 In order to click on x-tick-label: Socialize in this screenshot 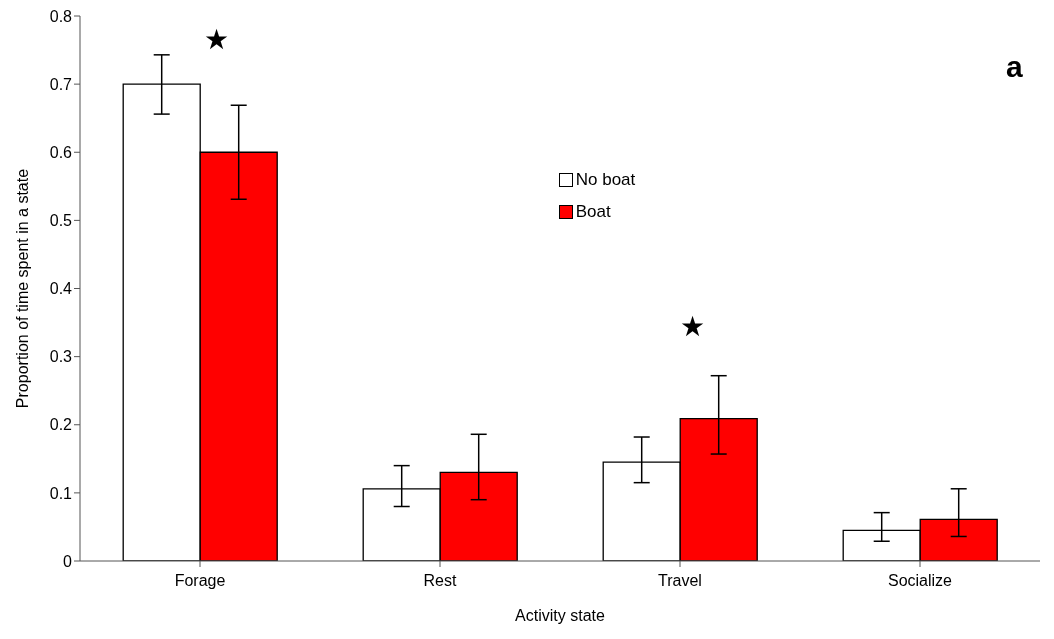, I will do `click(920, 581)`.